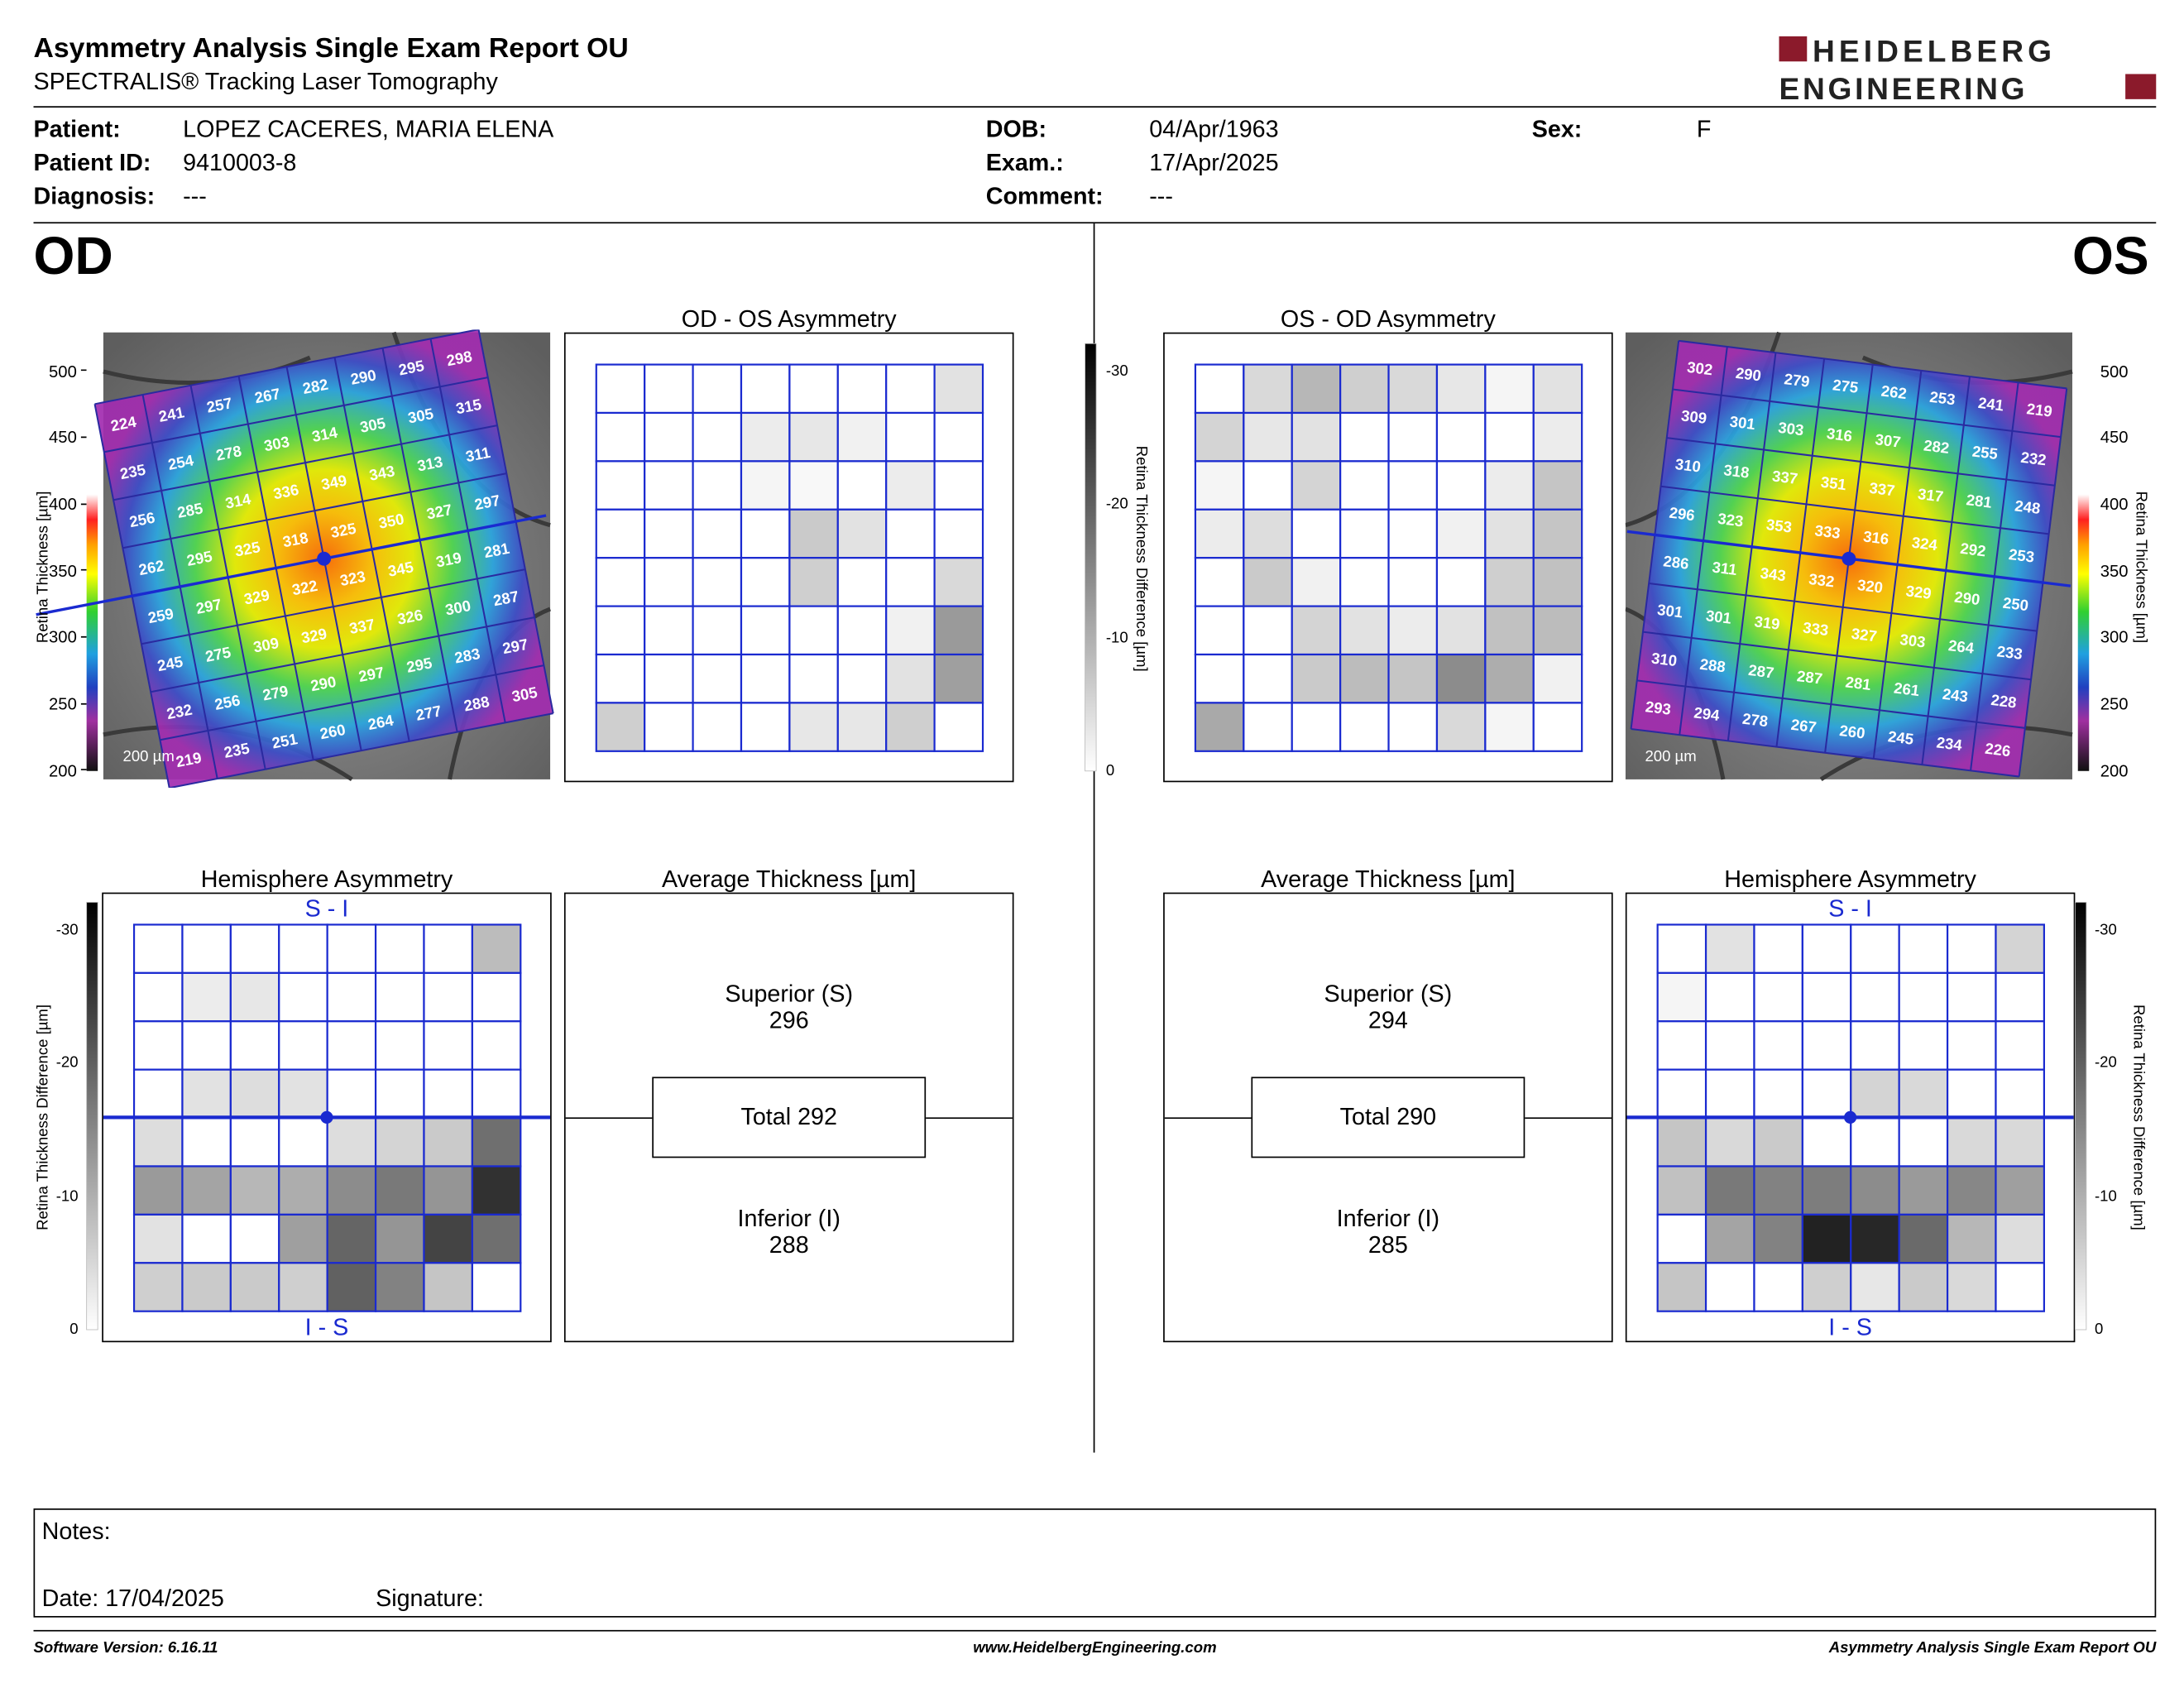 This screenshot has width=2184, height=1688. What do you see at coordinates (1821, 580) in the screenshot?
I see `os-thickness-value: 332` at bounding box center [1821, 580].